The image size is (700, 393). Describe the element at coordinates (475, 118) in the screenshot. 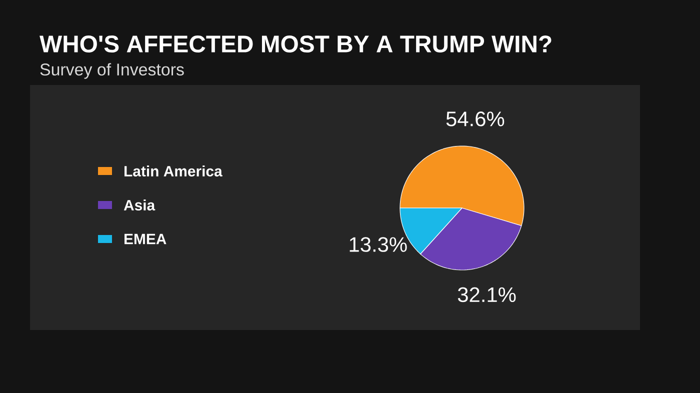

I see `data-label: 54.6%` at that location.